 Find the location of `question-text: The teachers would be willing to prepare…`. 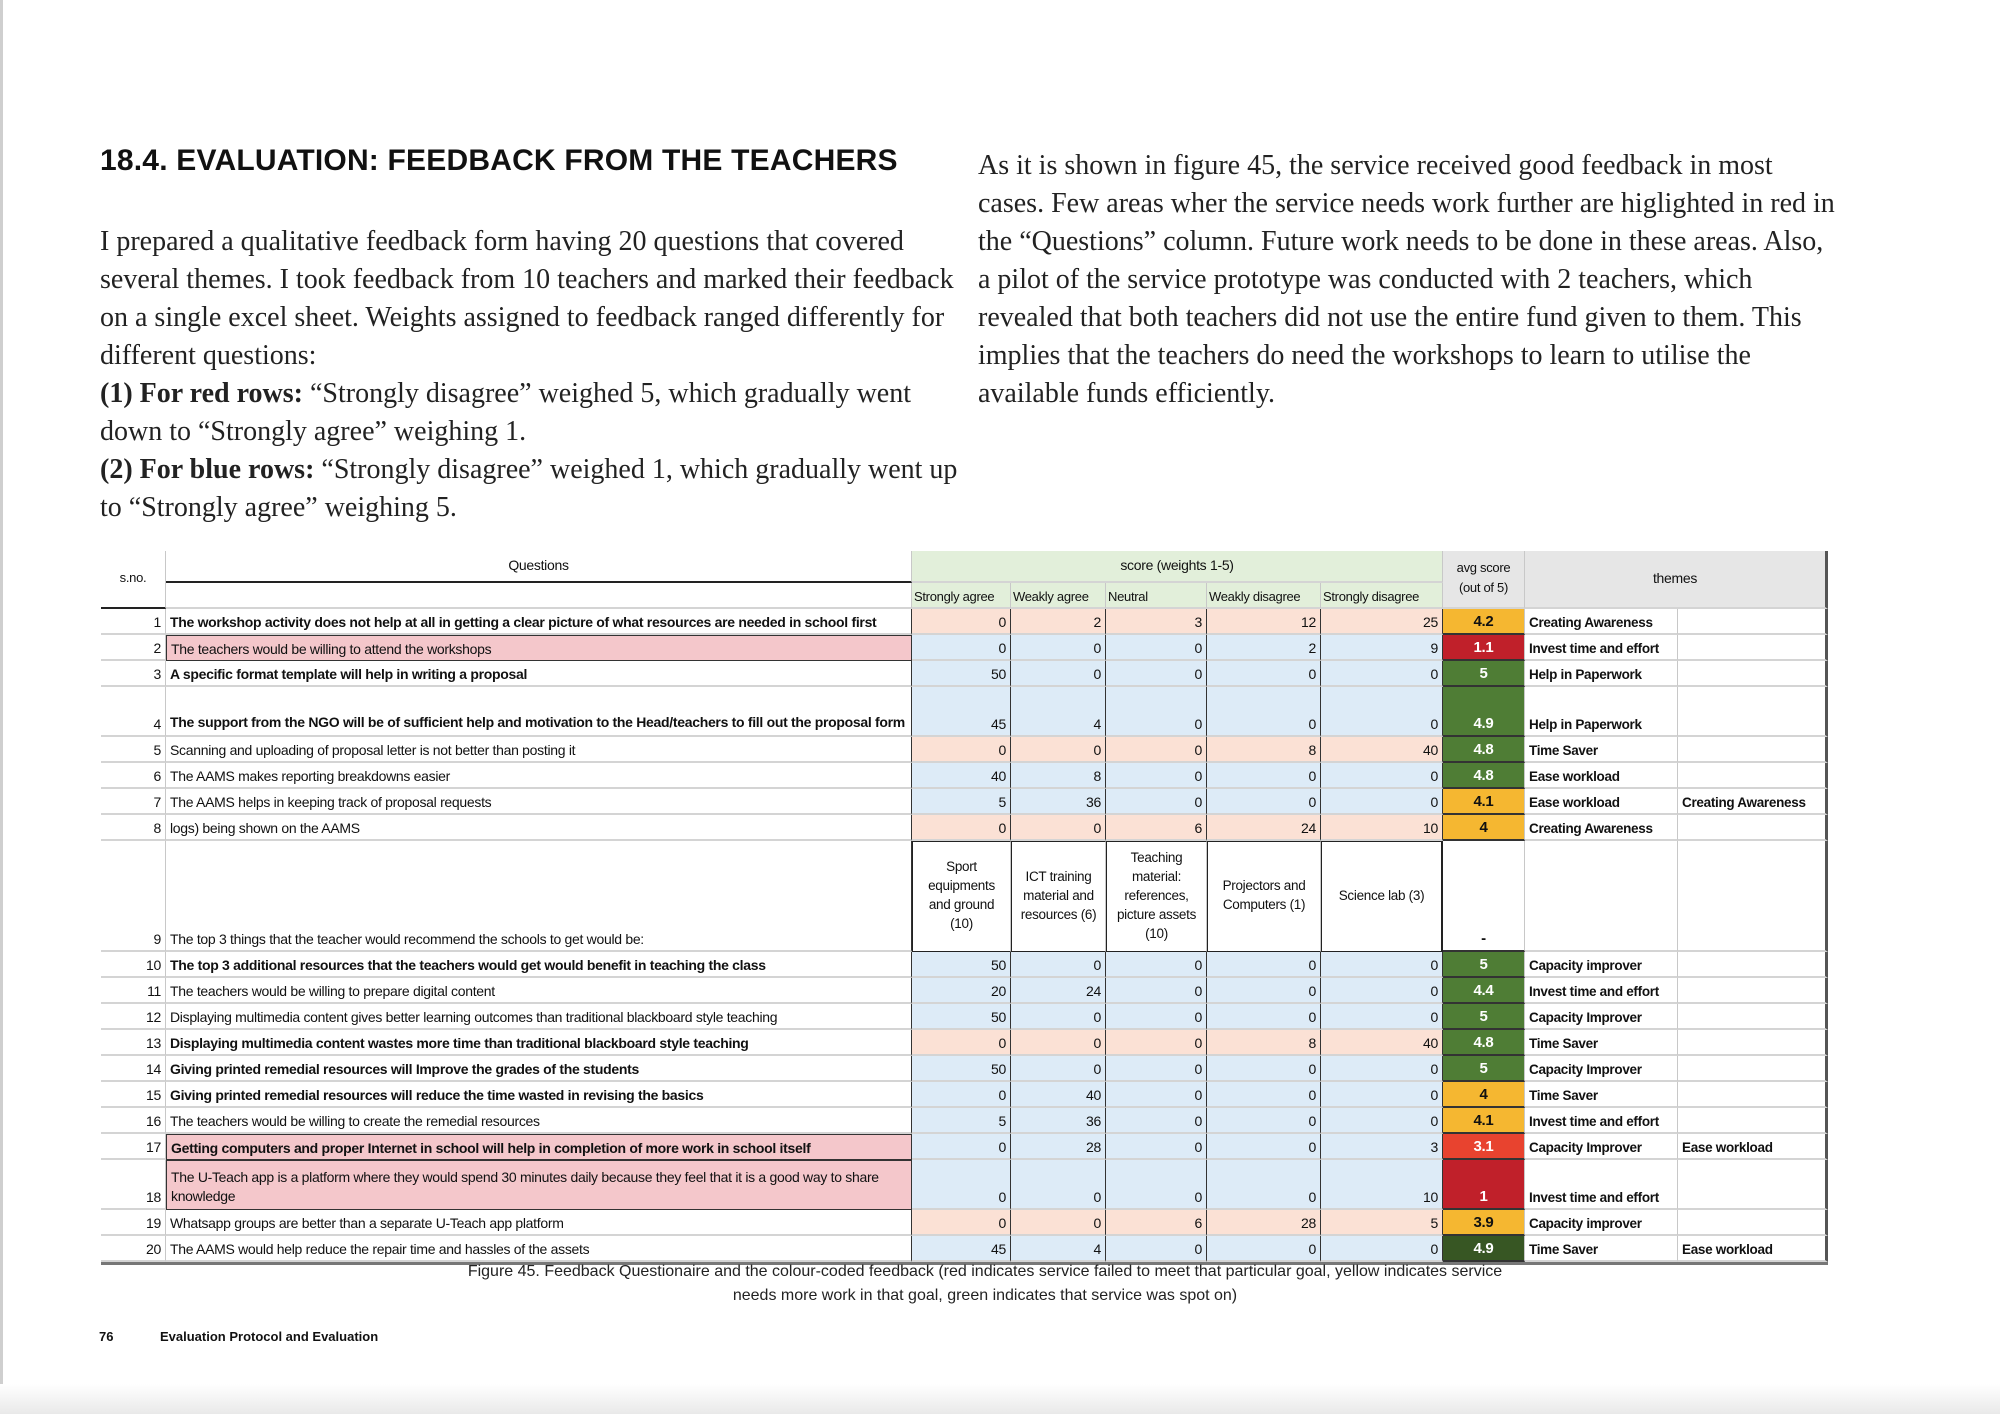

question-text: The teachers would be willing to prepare… is located at coordinates (539, 991).